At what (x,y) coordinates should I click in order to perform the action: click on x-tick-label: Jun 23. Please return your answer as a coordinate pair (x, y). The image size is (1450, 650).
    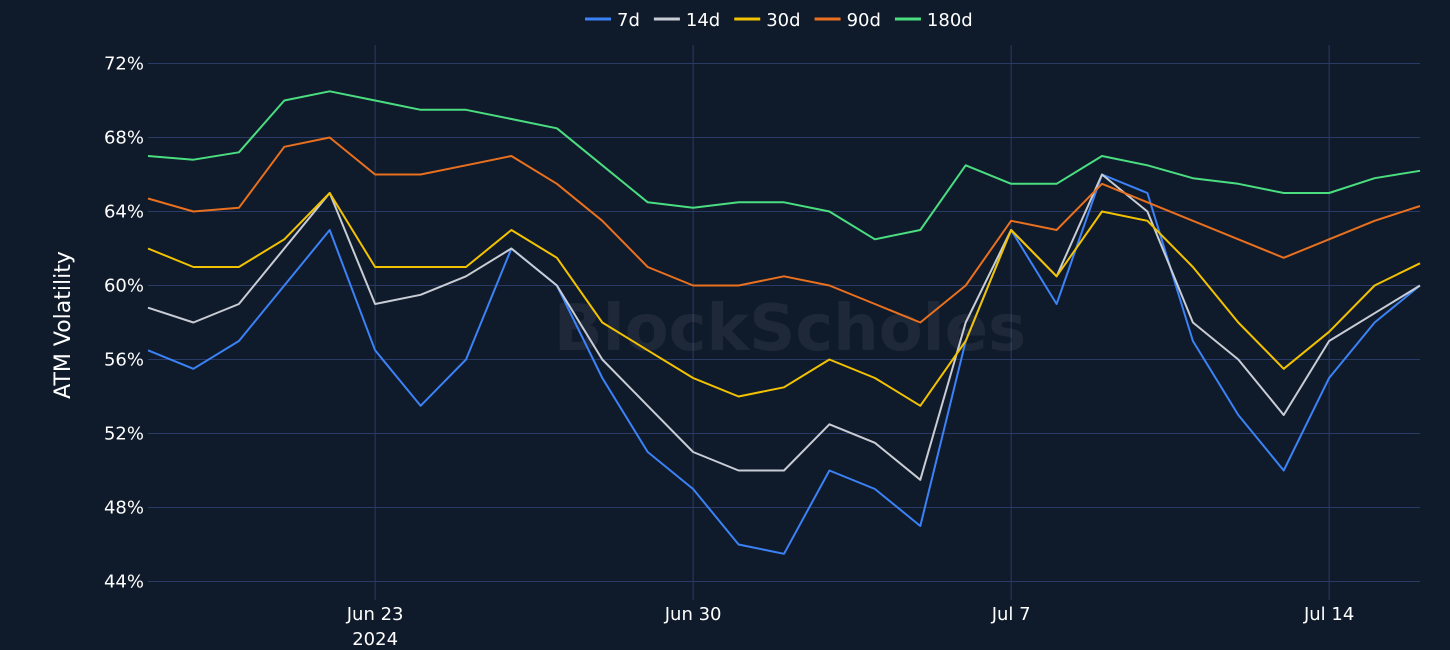
    Looking at the image, I should click on (375, 614).